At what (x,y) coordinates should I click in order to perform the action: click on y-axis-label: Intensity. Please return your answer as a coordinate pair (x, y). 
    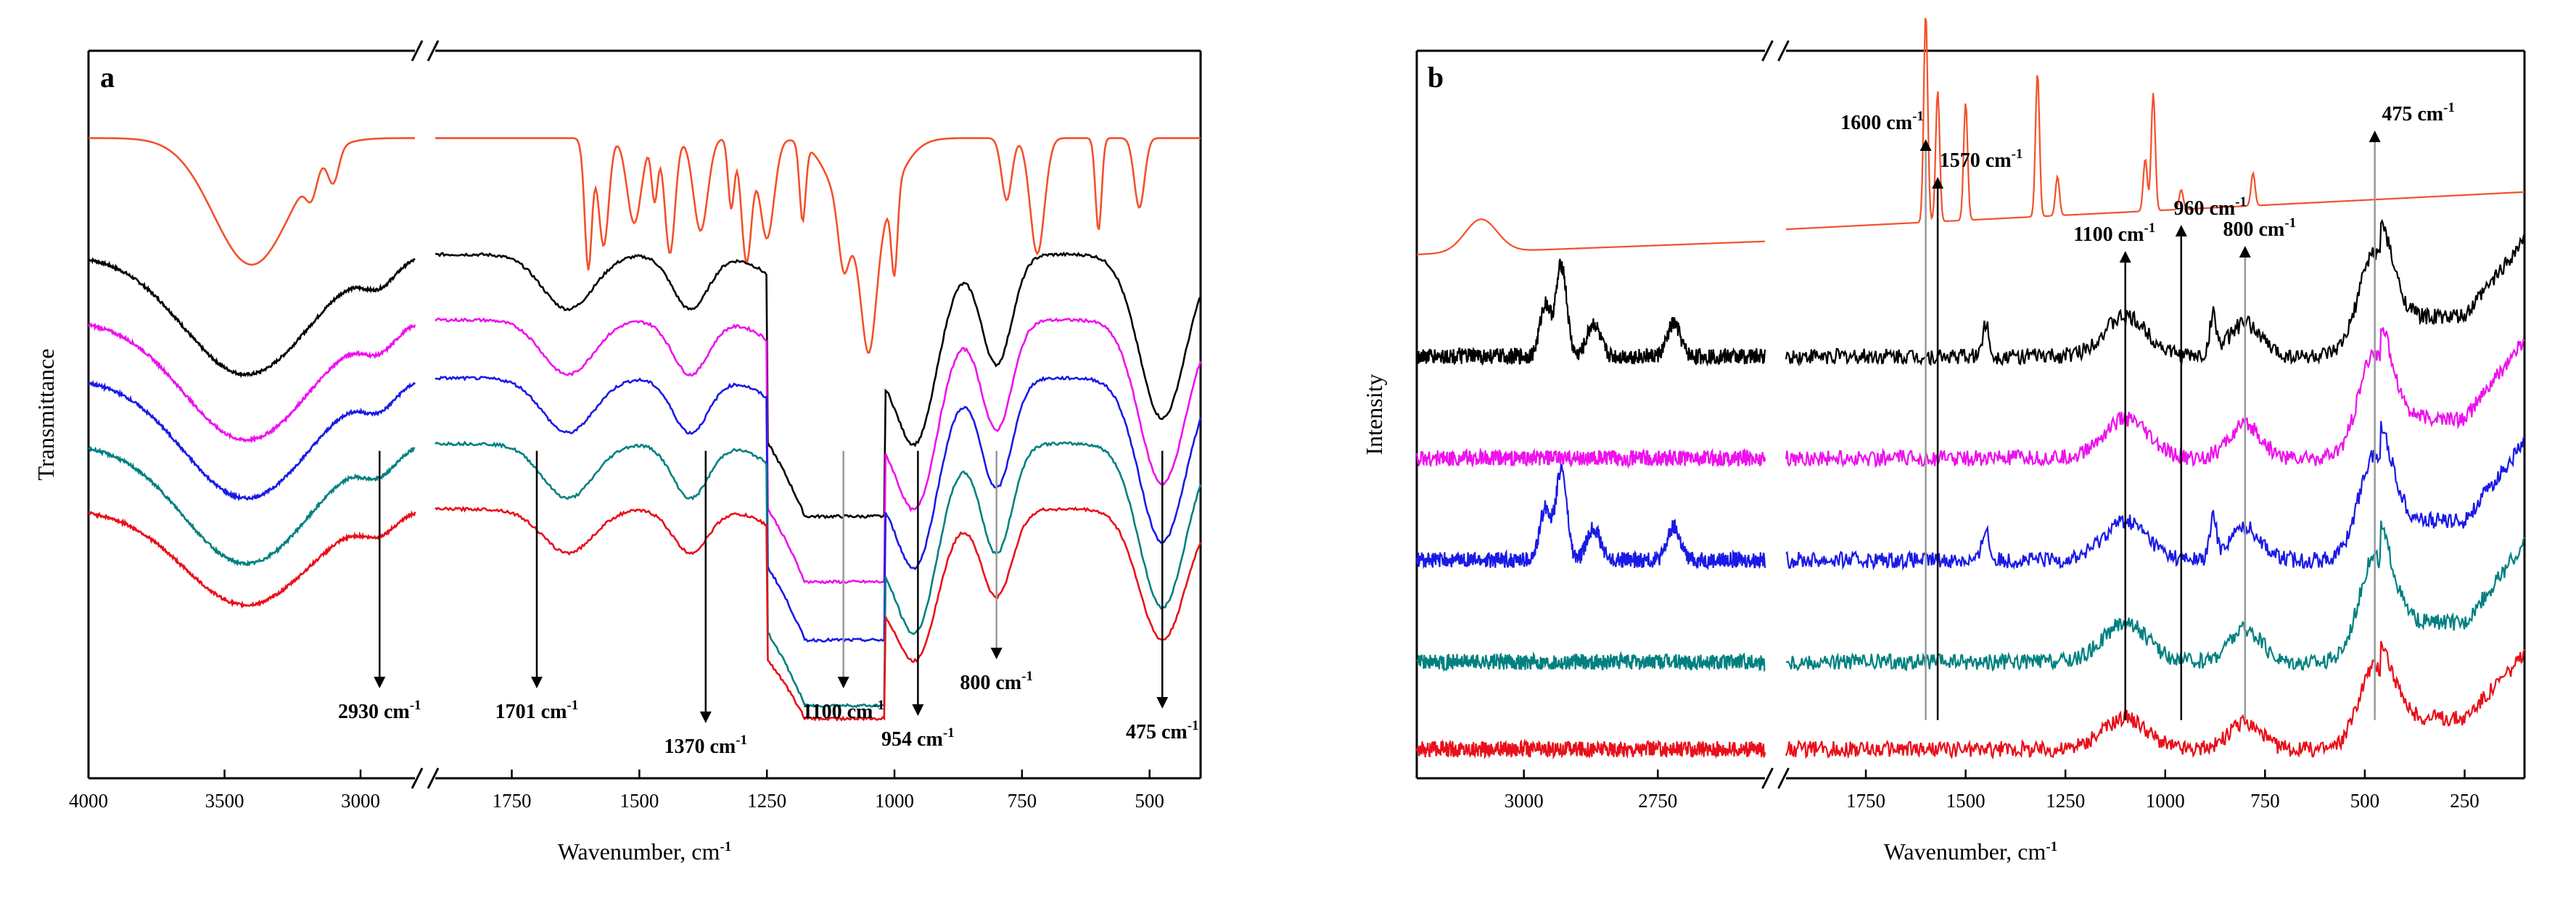
    Looking at the image, I should click on (1374, 415).